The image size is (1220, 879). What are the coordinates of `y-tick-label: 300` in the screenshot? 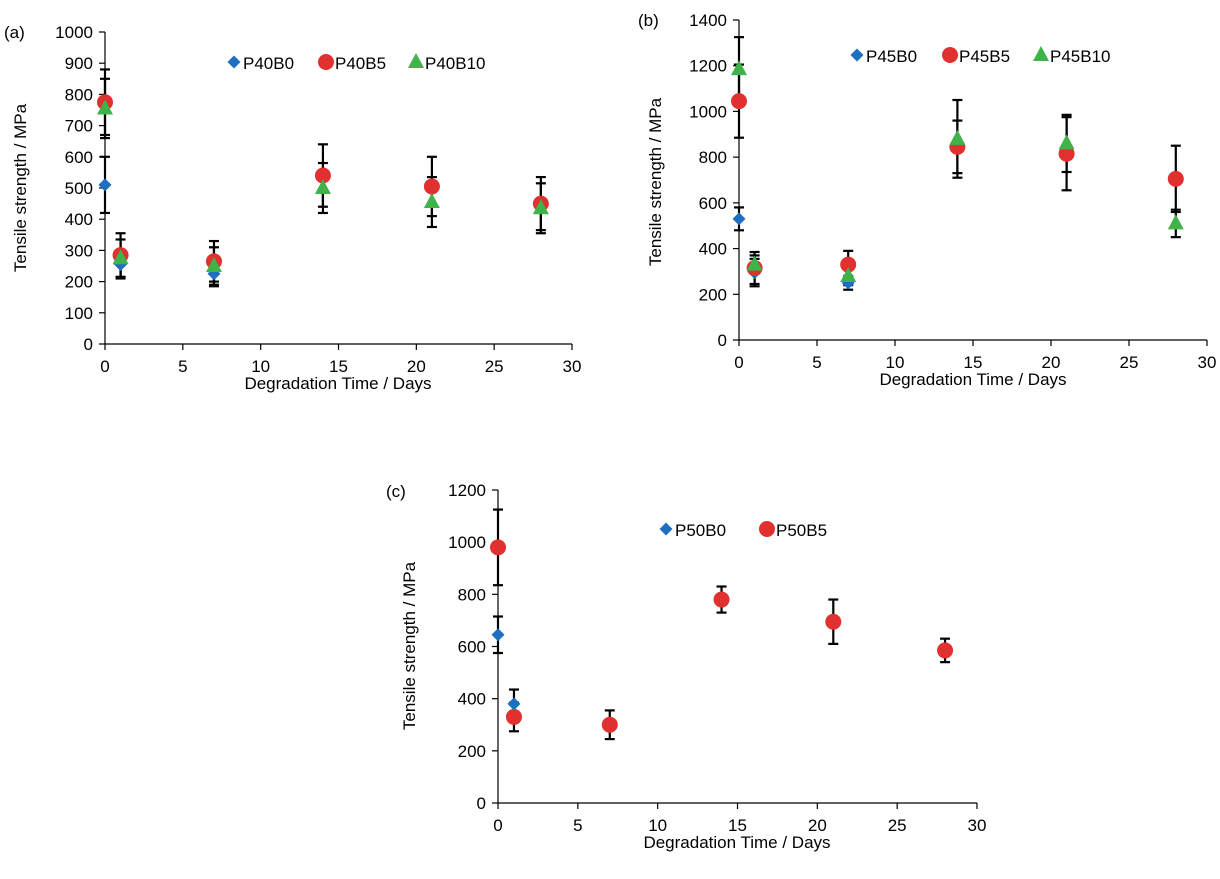 It's located at (79, 250).